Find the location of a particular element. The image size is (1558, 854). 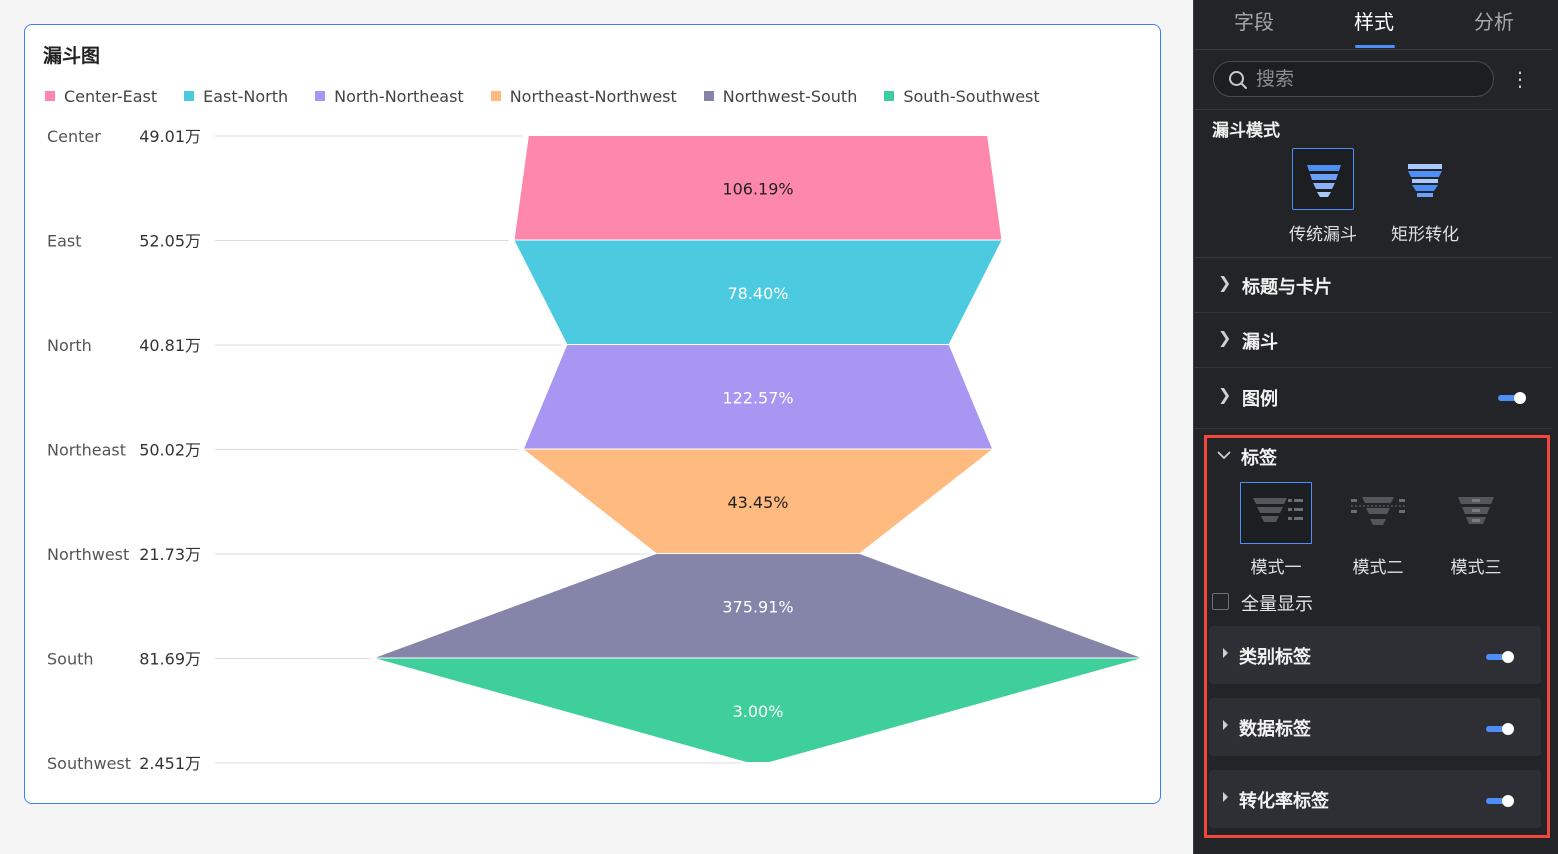

label-mode-two-icon is located at coordinates (1378, 511).